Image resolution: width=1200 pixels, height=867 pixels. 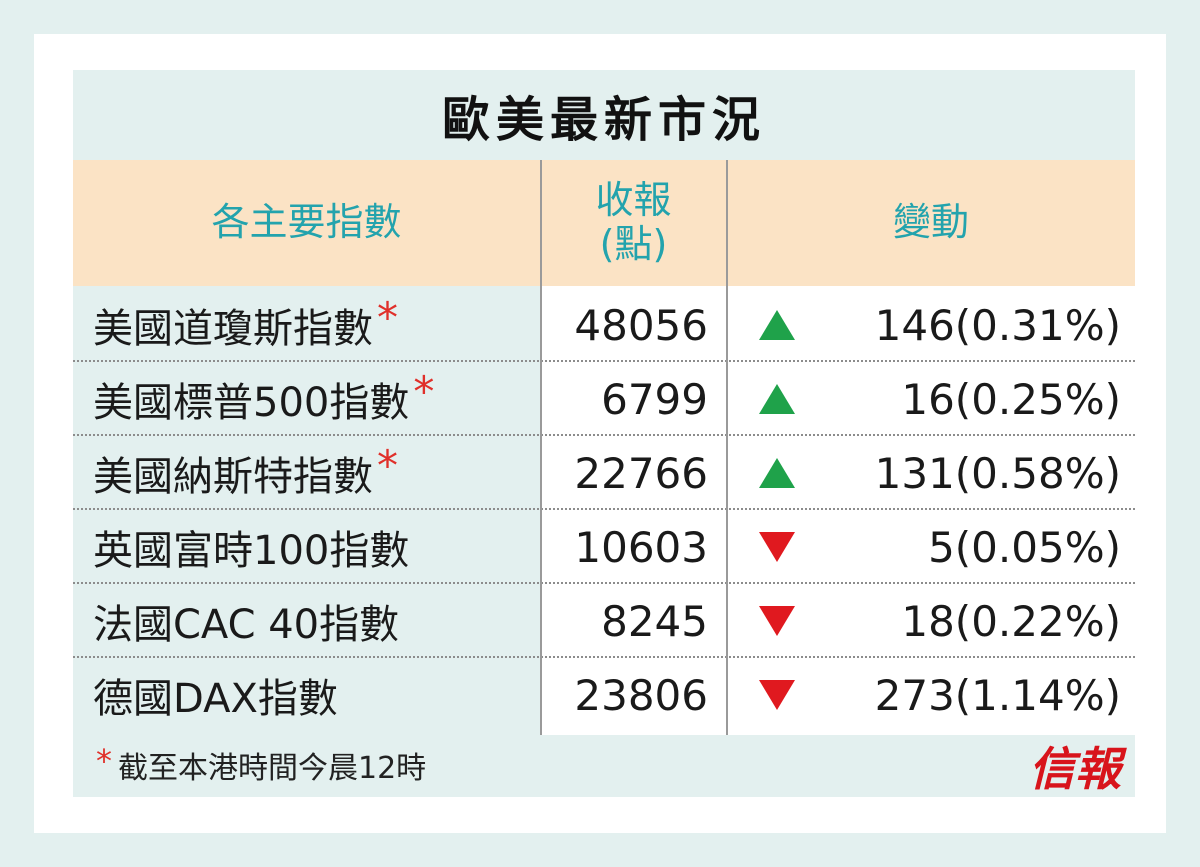 I want to click on close-value: 23806, so click(x=641, y=695).